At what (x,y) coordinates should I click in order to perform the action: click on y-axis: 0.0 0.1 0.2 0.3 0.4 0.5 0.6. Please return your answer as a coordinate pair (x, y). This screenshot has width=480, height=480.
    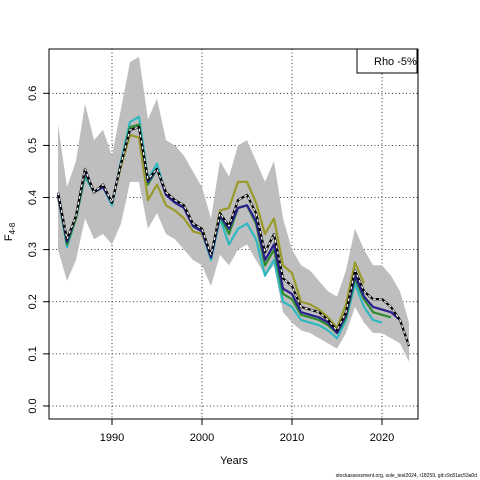
    Looking at the image, I should click on (38, 250).